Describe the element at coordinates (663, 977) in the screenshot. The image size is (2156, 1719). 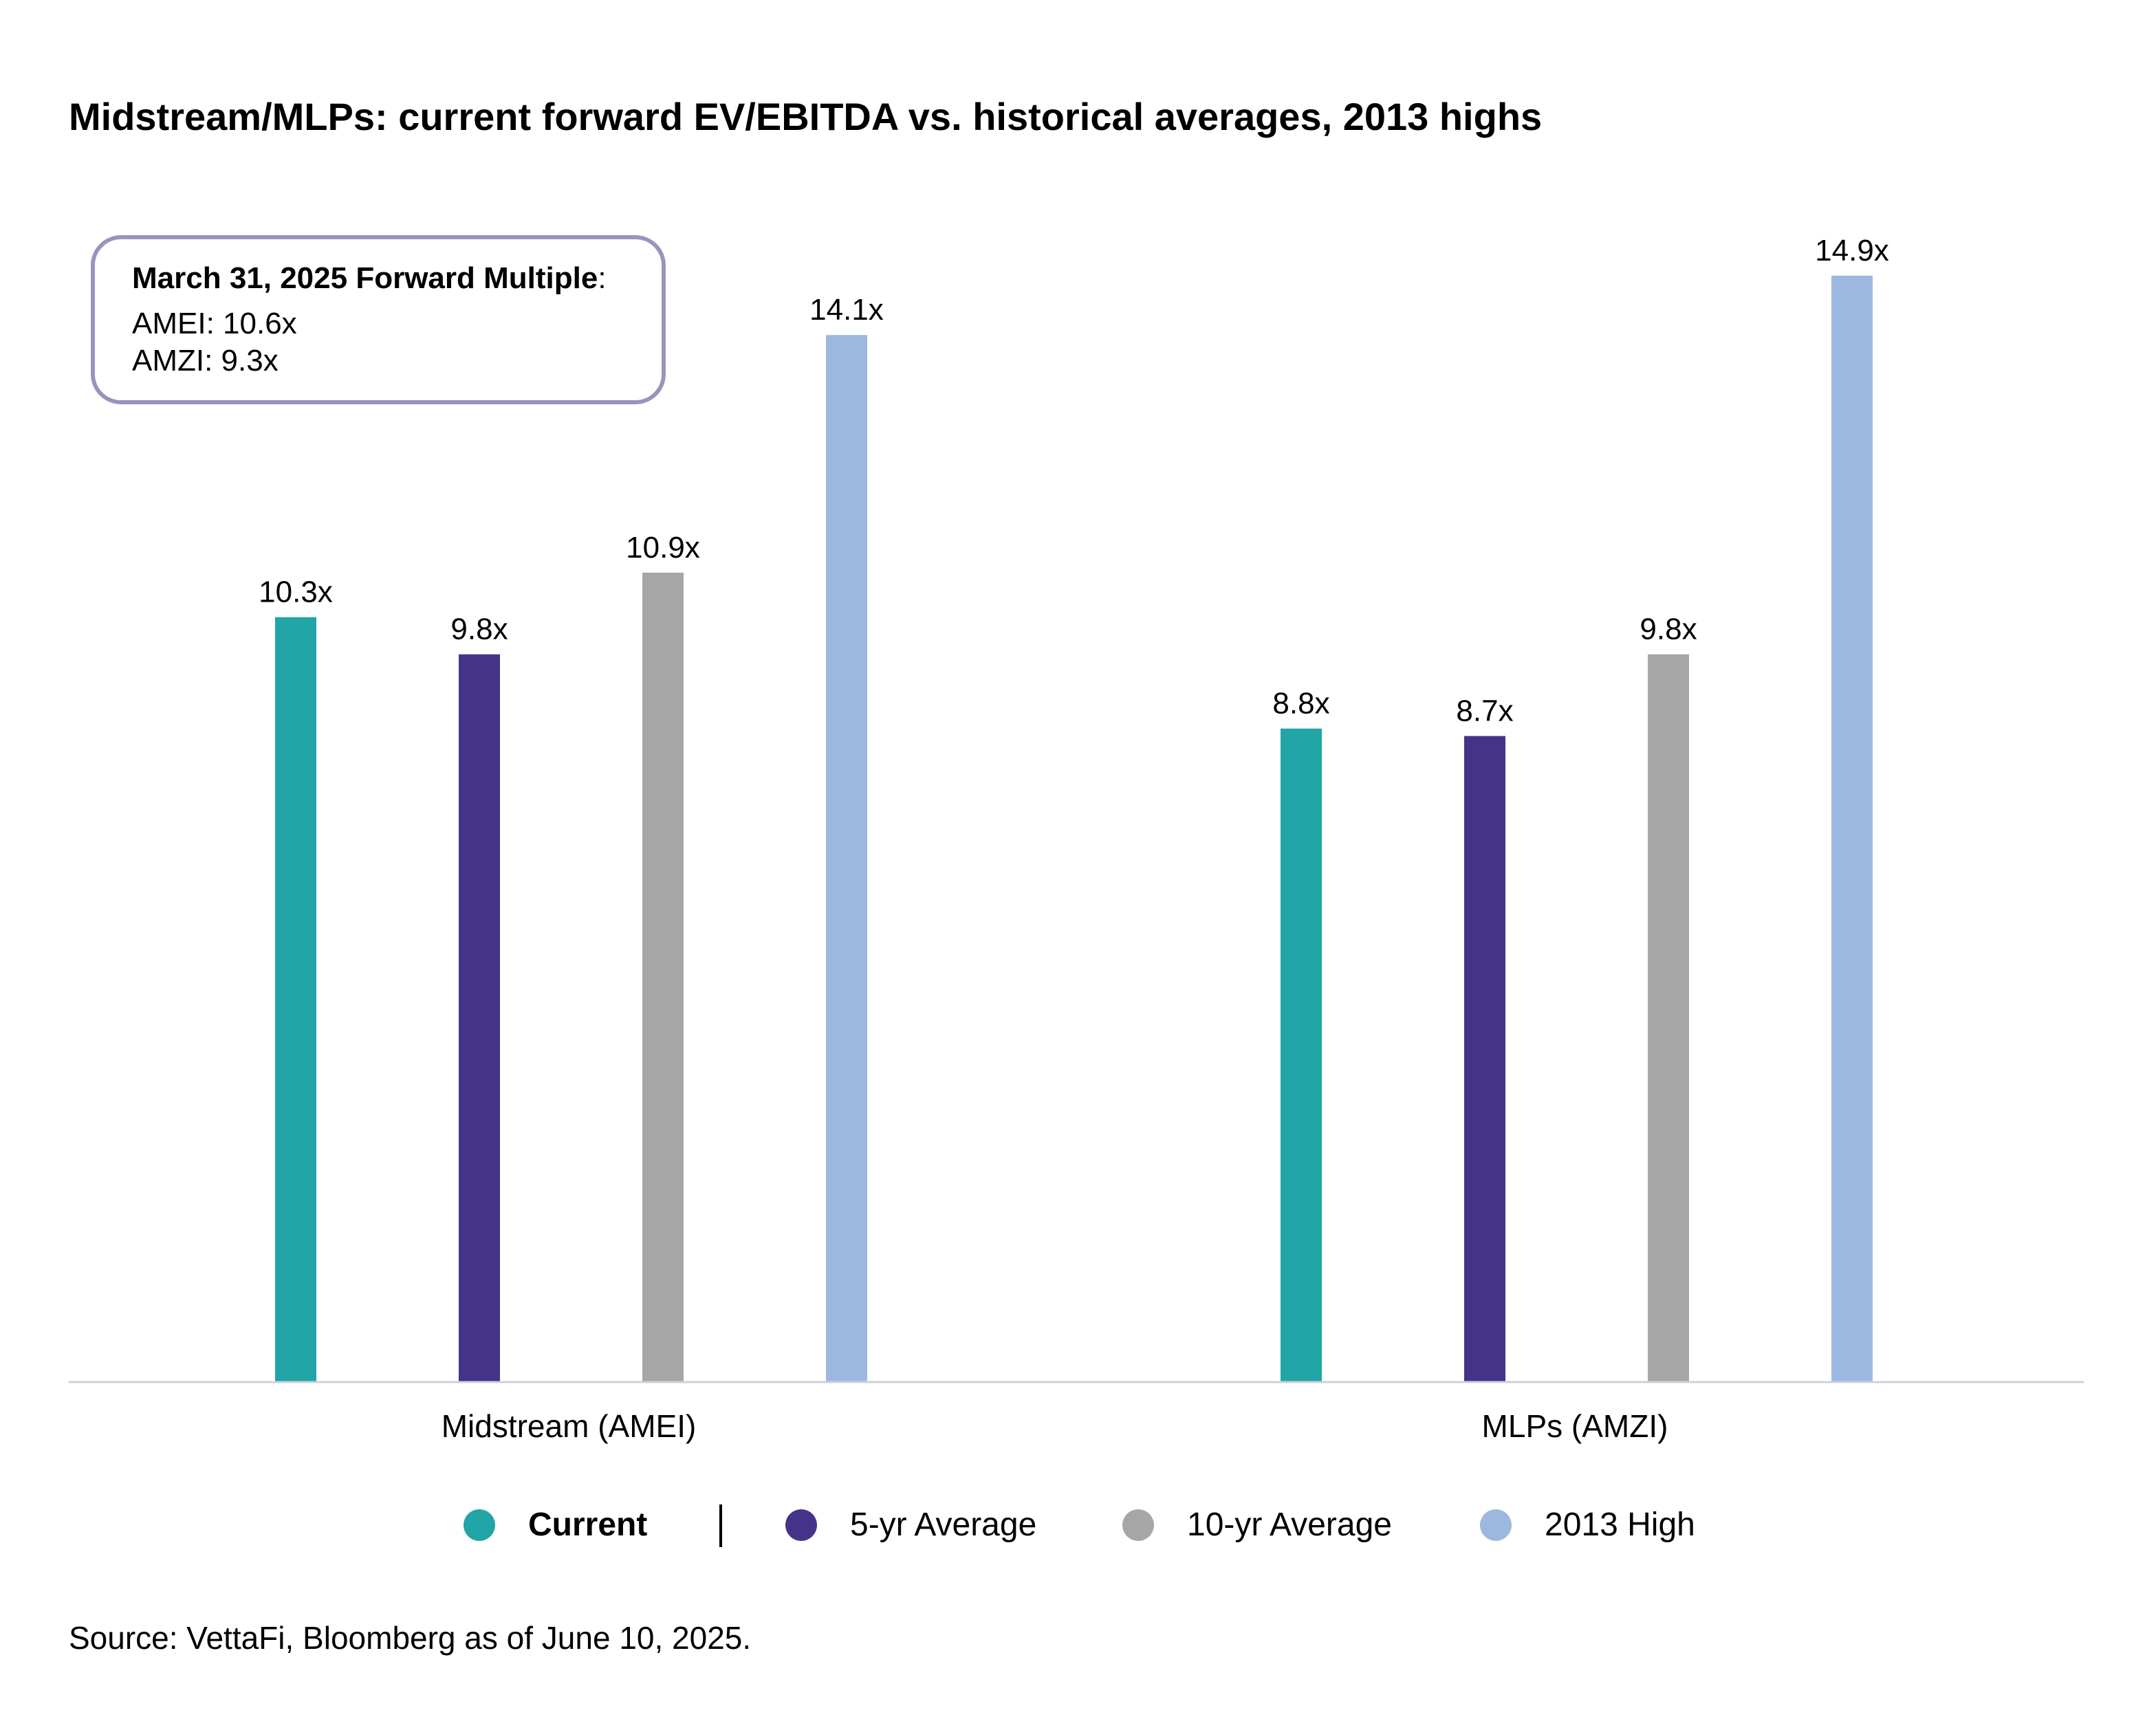
I see `bar-midstream-amei-10-yr-average` at that location.